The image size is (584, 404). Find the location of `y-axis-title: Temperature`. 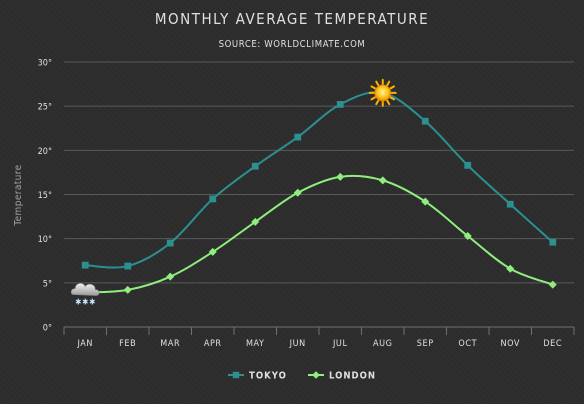

y-axis-title: Temperature is located at coordinates (18, 195).